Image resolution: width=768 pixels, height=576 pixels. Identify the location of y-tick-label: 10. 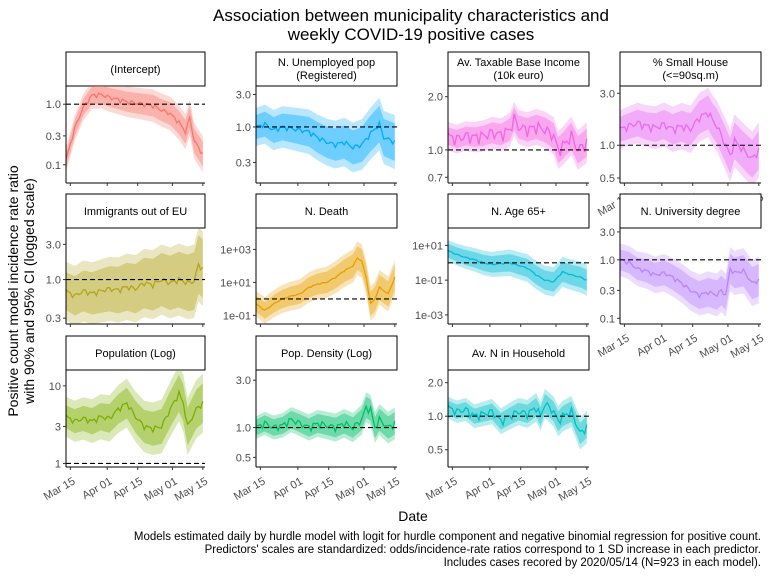
(55, 387).